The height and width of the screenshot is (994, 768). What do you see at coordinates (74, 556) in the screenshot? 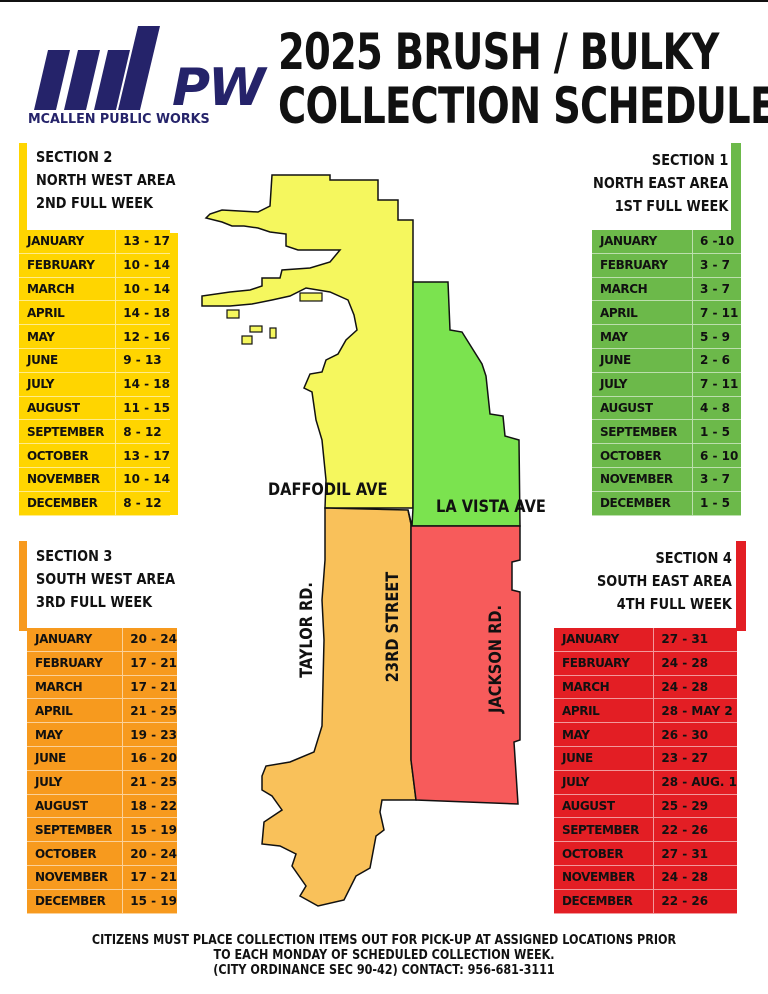
I see `section-3-name: SECTION 3` at bounding box center [74, 556].